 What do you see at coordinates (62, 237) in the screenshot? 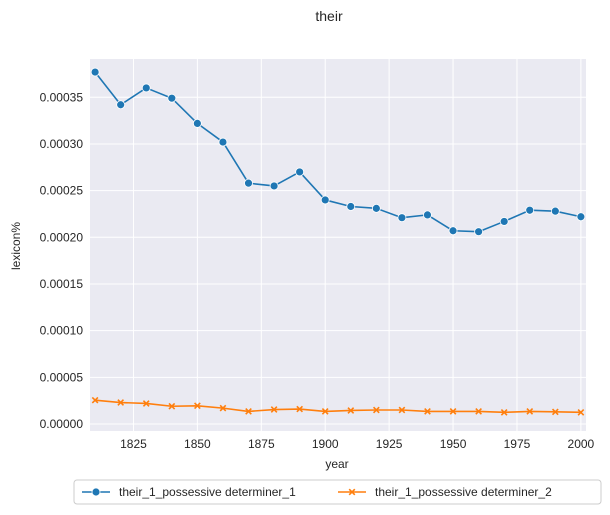
I see `y-tick-label: 0.00020` at bounding box center [62, 237].